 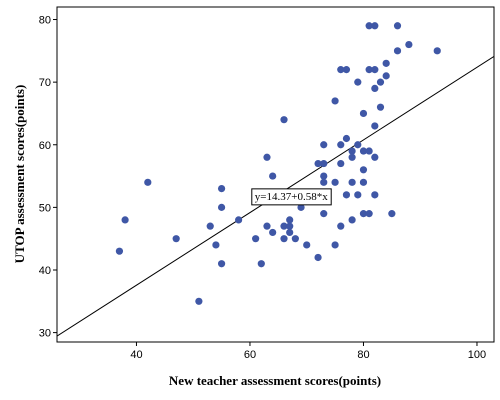 What do you see at coordinates (45, 334) in the screenshot?
I see `y-tick-label: 30` at bounding box center [45, 334].